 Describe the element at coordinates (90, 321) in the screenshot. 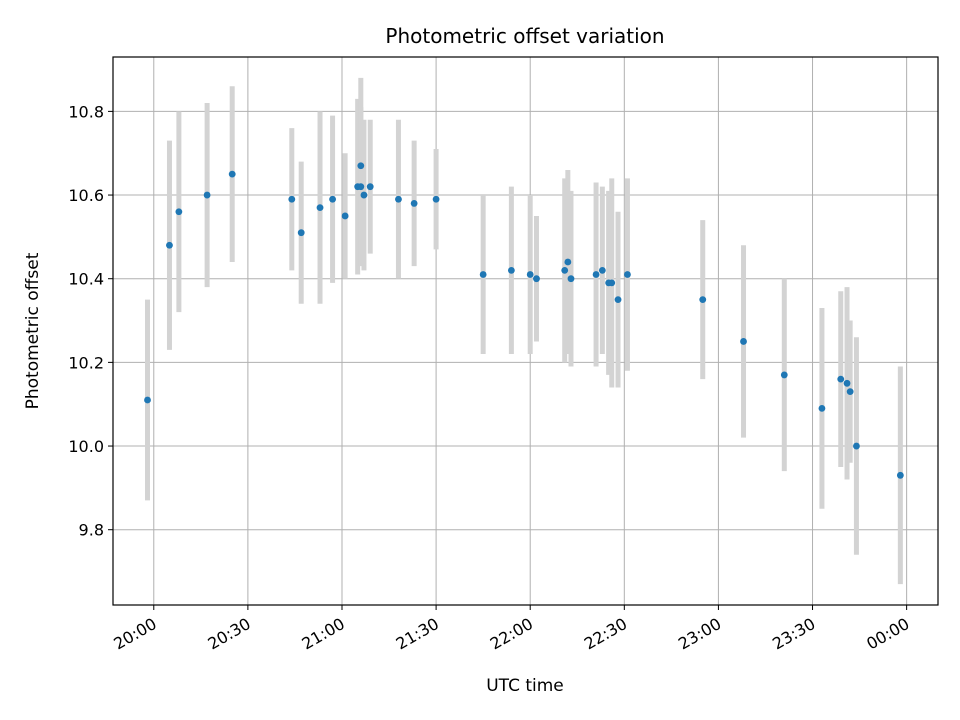

I see `y-axis: 9.8 10.0 10.2 10.4 10.6 10.8` at that location.